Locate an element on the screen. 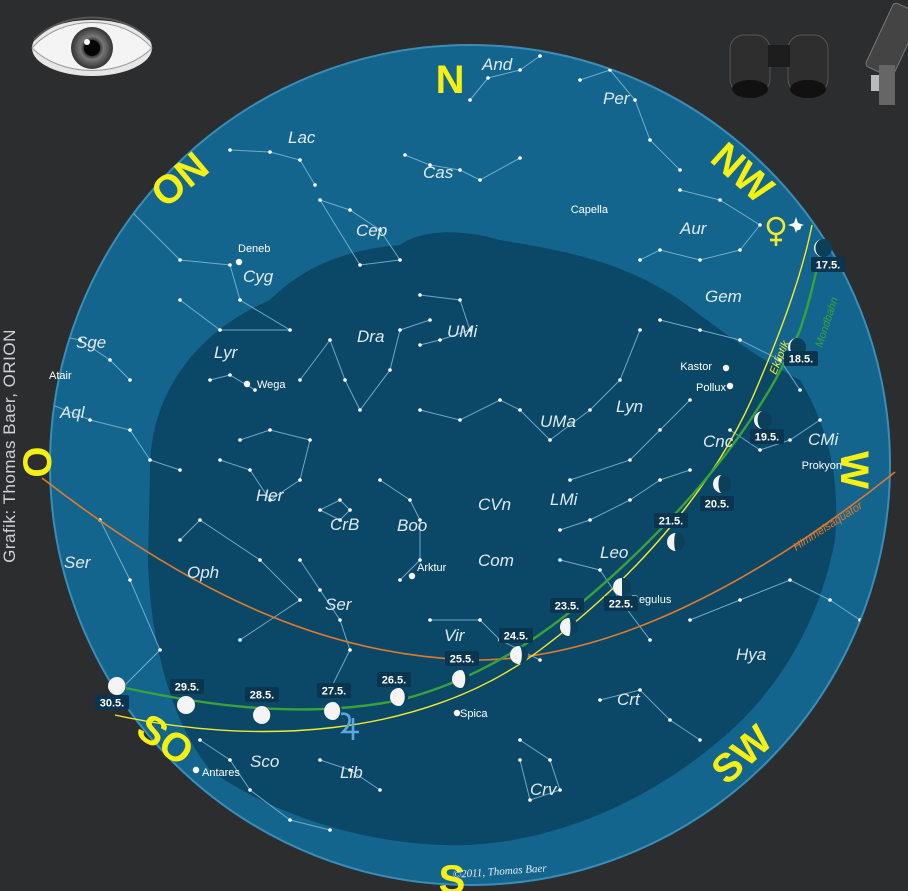  constellation-name: Oph is located at coordinates (203, 572).